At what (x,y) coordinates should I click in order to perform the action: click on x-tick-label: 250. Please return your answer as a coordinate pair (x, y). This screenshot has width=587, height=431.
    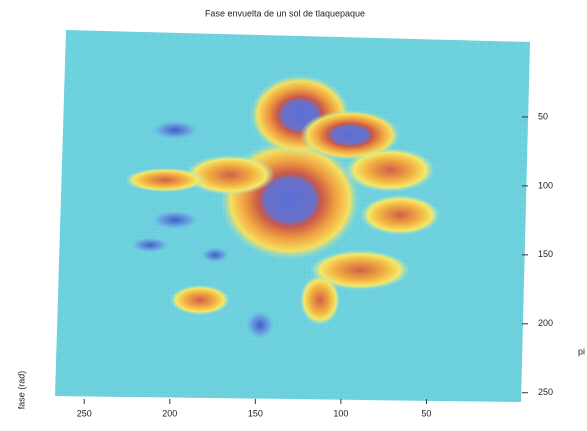
    Looking at the image, I should click on (84, 413).